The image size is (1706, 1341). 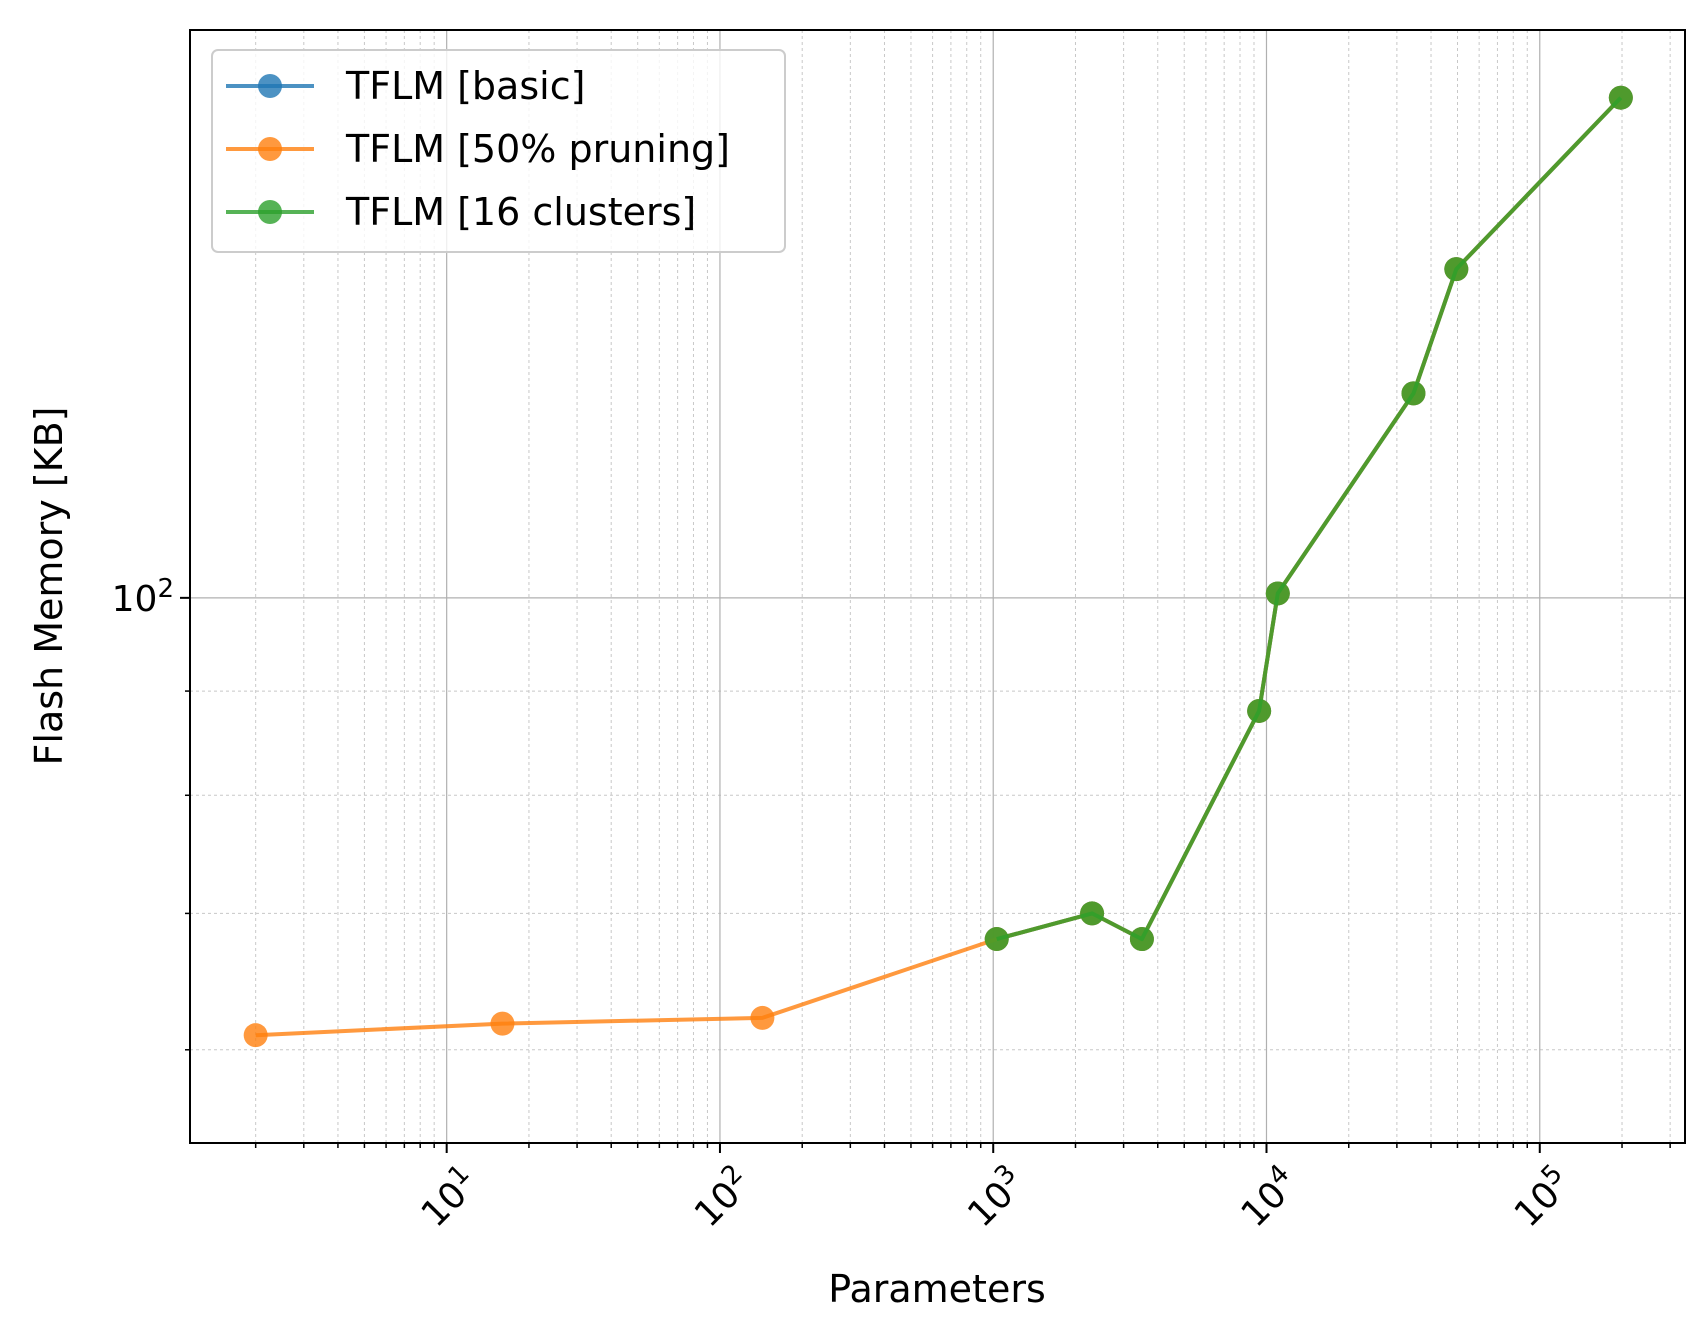 I want to click on y-tick-label: 102, so click(x=143, y=597).